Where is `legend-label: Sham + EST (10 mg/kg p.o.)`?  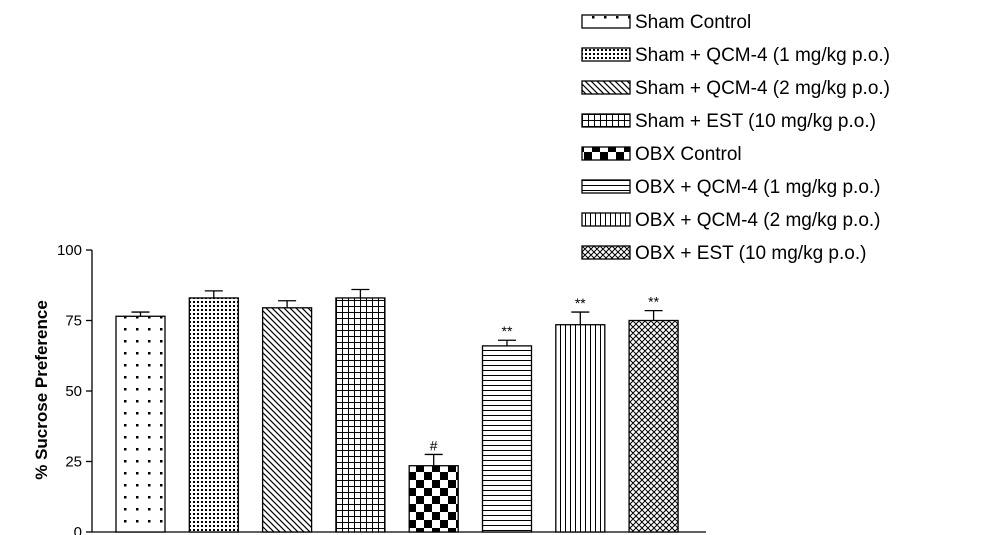
legend-label: Sham + EST (10 mg/kg p.o.) is located at coordinates (755, 121).